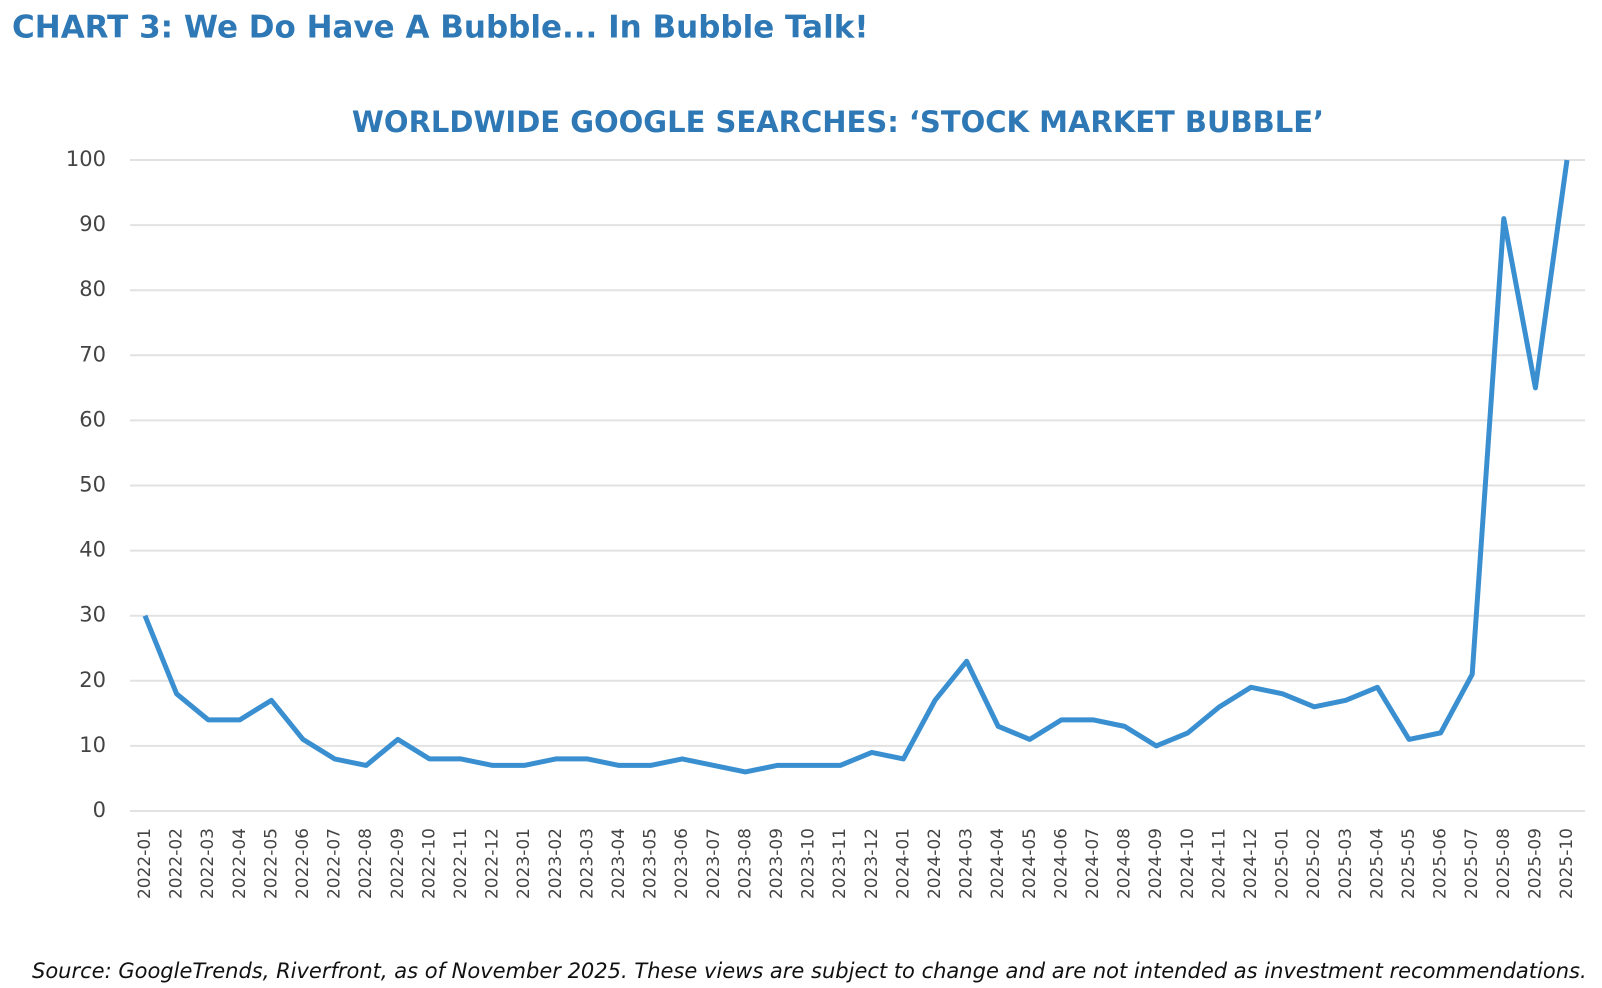  I want to click on x-tick-label: 2024-03, so click(967, 863).